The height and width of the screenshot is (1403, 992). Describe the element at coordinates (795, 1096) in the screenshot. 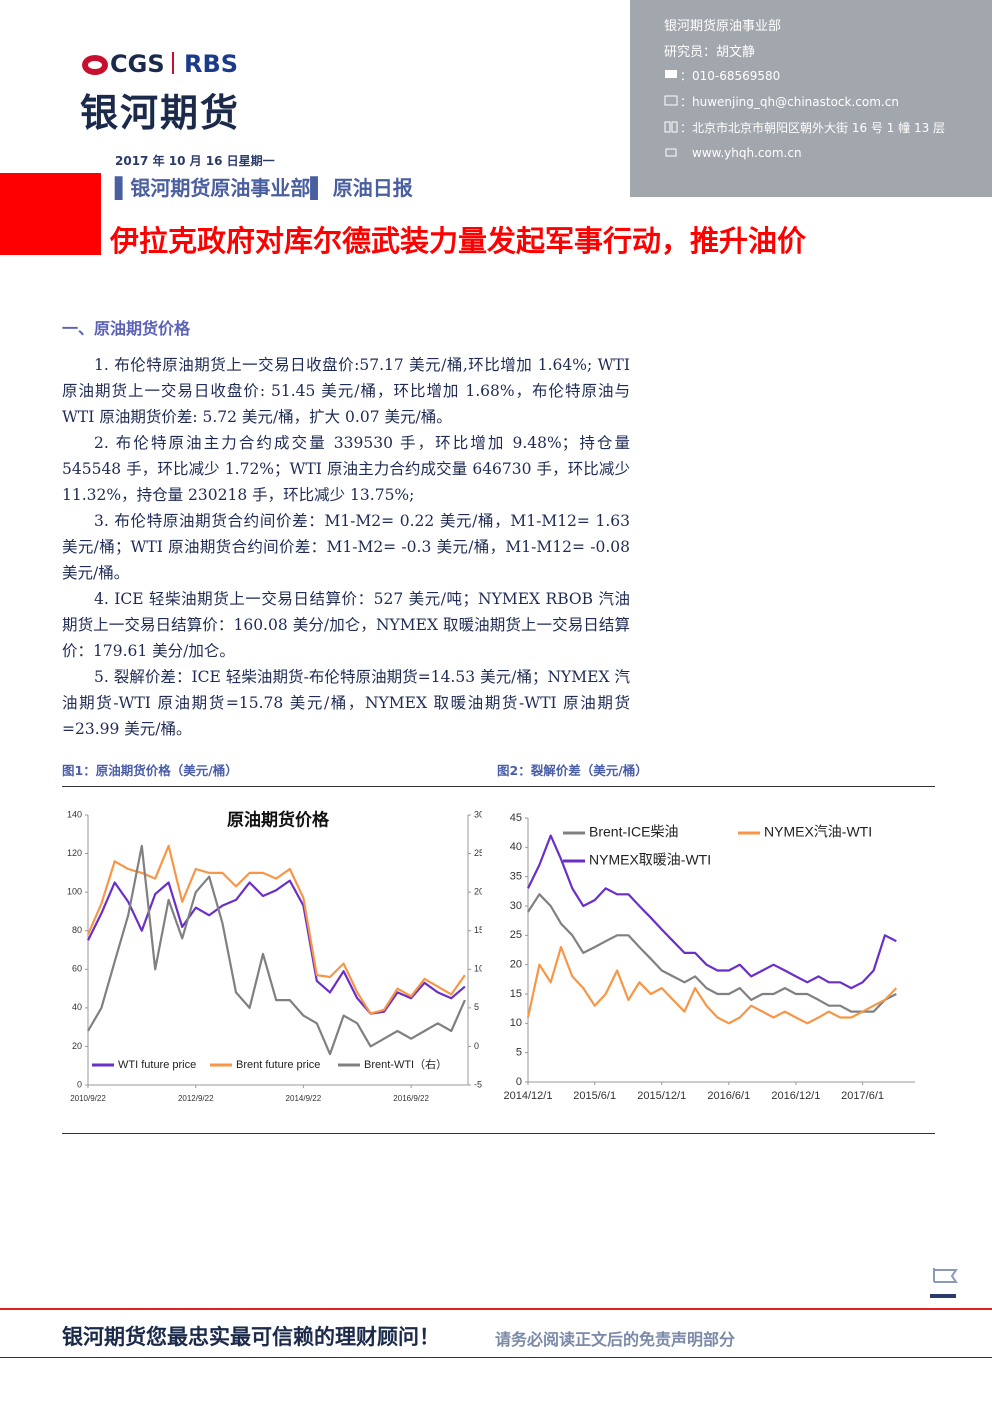

I see `x-tick-label: 2016/12/1` at that location.